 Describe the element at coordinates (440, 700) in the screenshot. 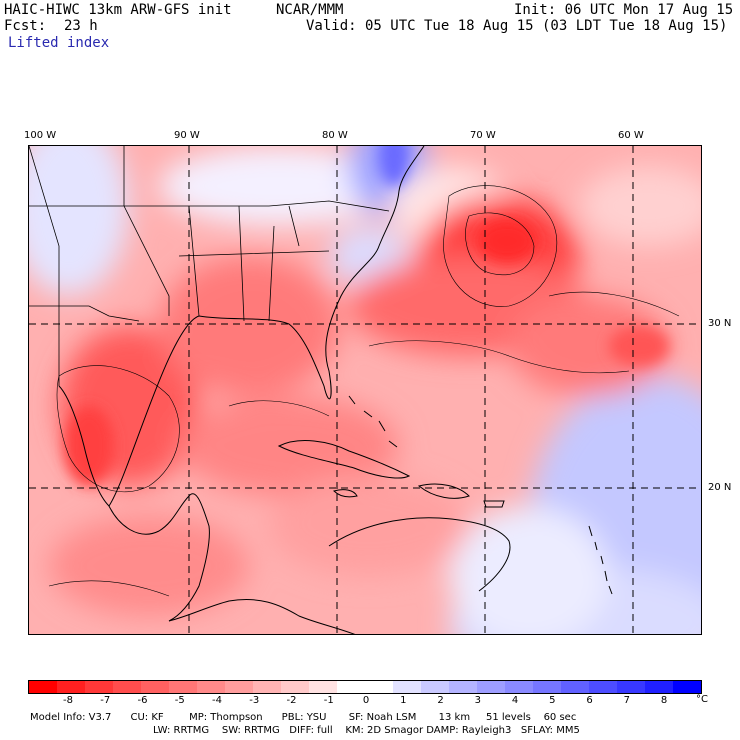

I see `colorbar-tick-label: 2` at that location.